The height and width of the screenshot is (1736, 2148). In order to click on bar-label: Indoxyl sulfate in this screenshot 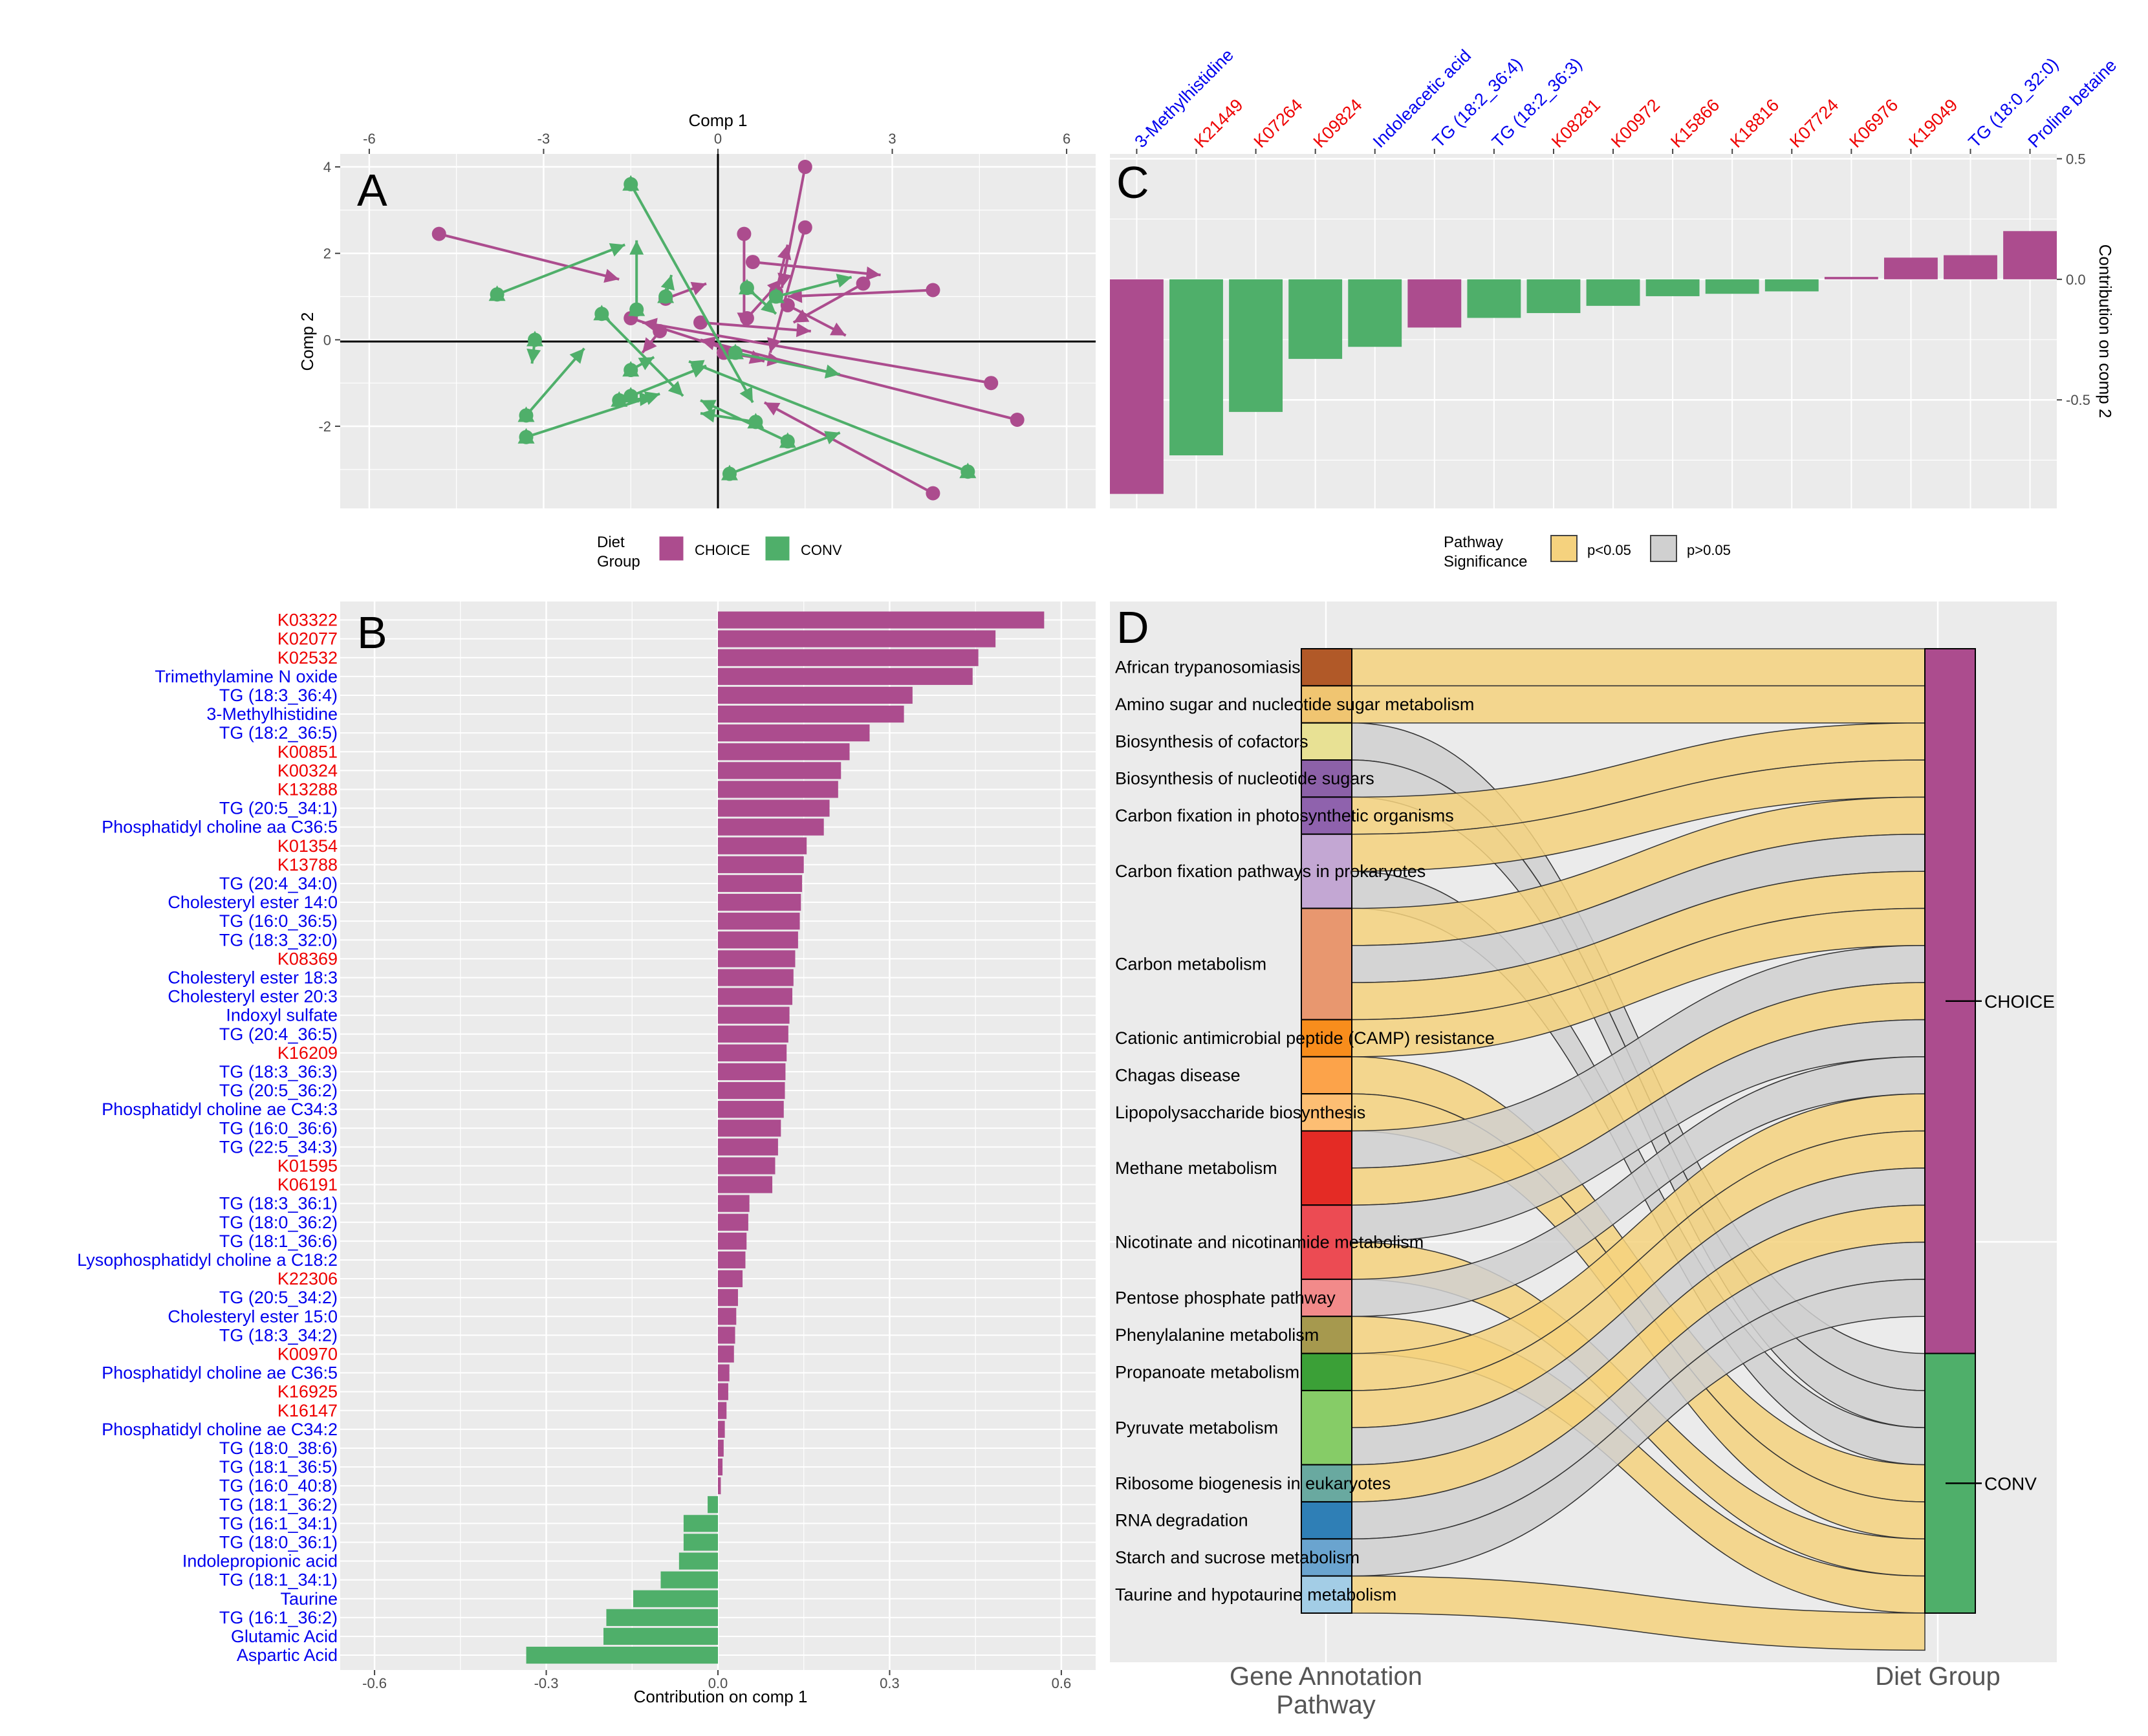, I will do `click(282, 1016)`.